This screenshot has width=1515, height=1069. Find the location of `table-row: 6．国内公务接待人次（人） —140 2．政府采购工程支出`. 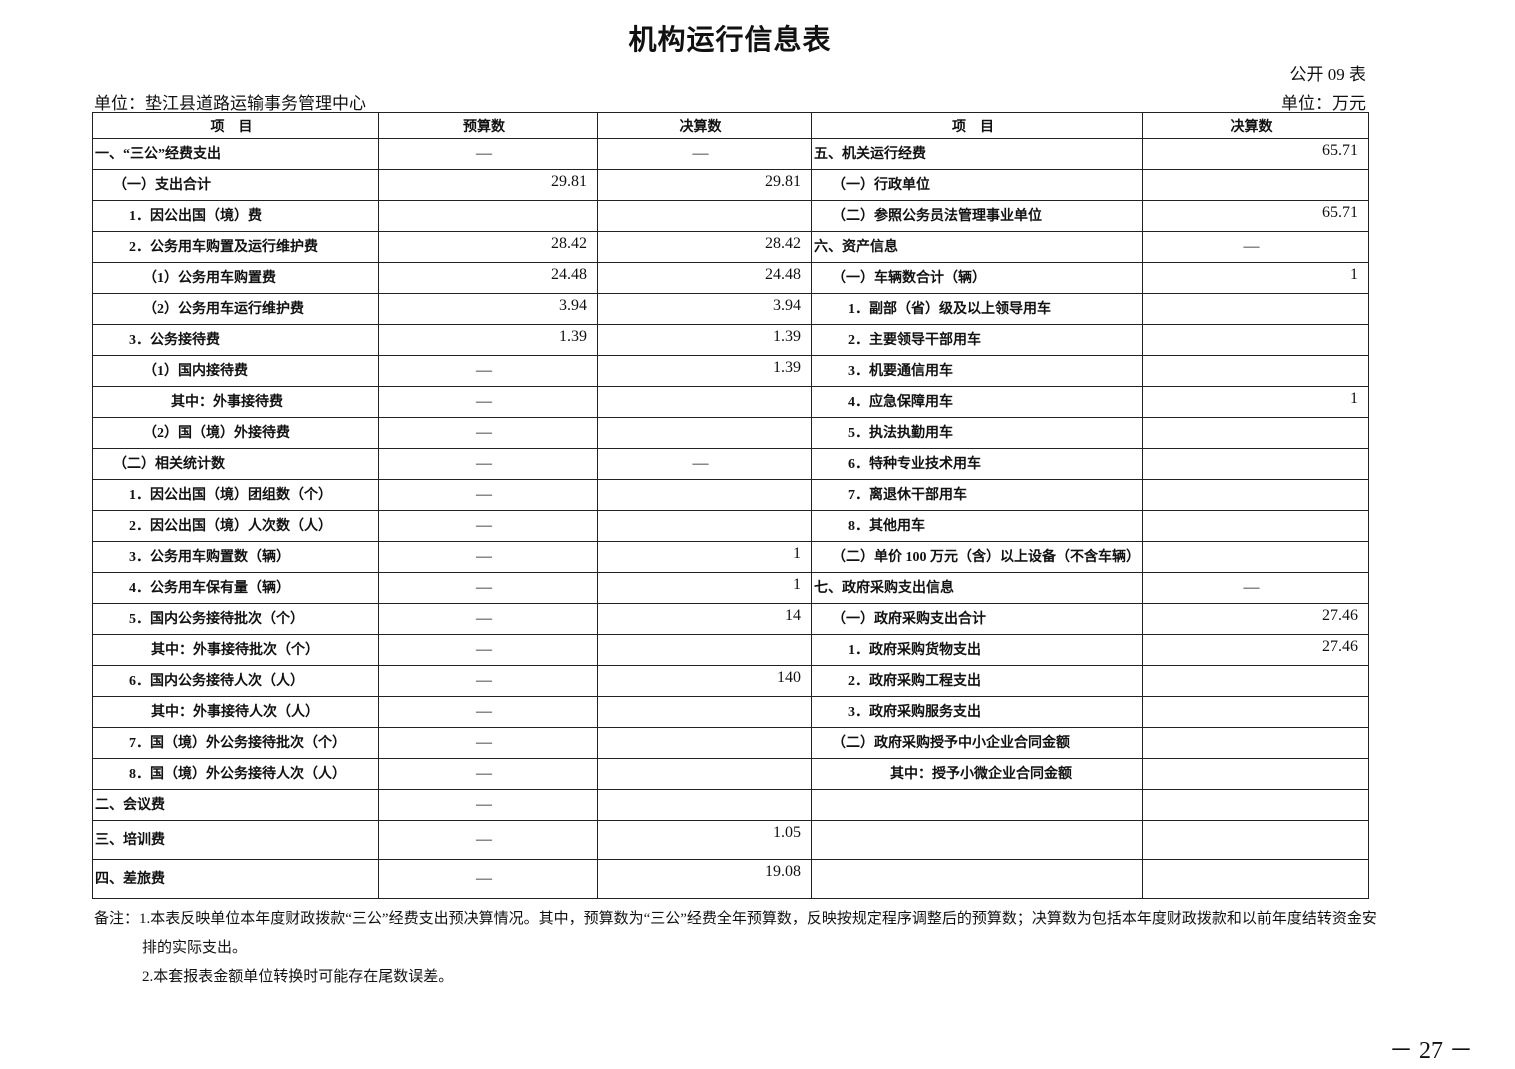

table-row: 6．国内公务接待人次（人） —140 2．政府采购工程支出 is located at coordinates (730, 681).